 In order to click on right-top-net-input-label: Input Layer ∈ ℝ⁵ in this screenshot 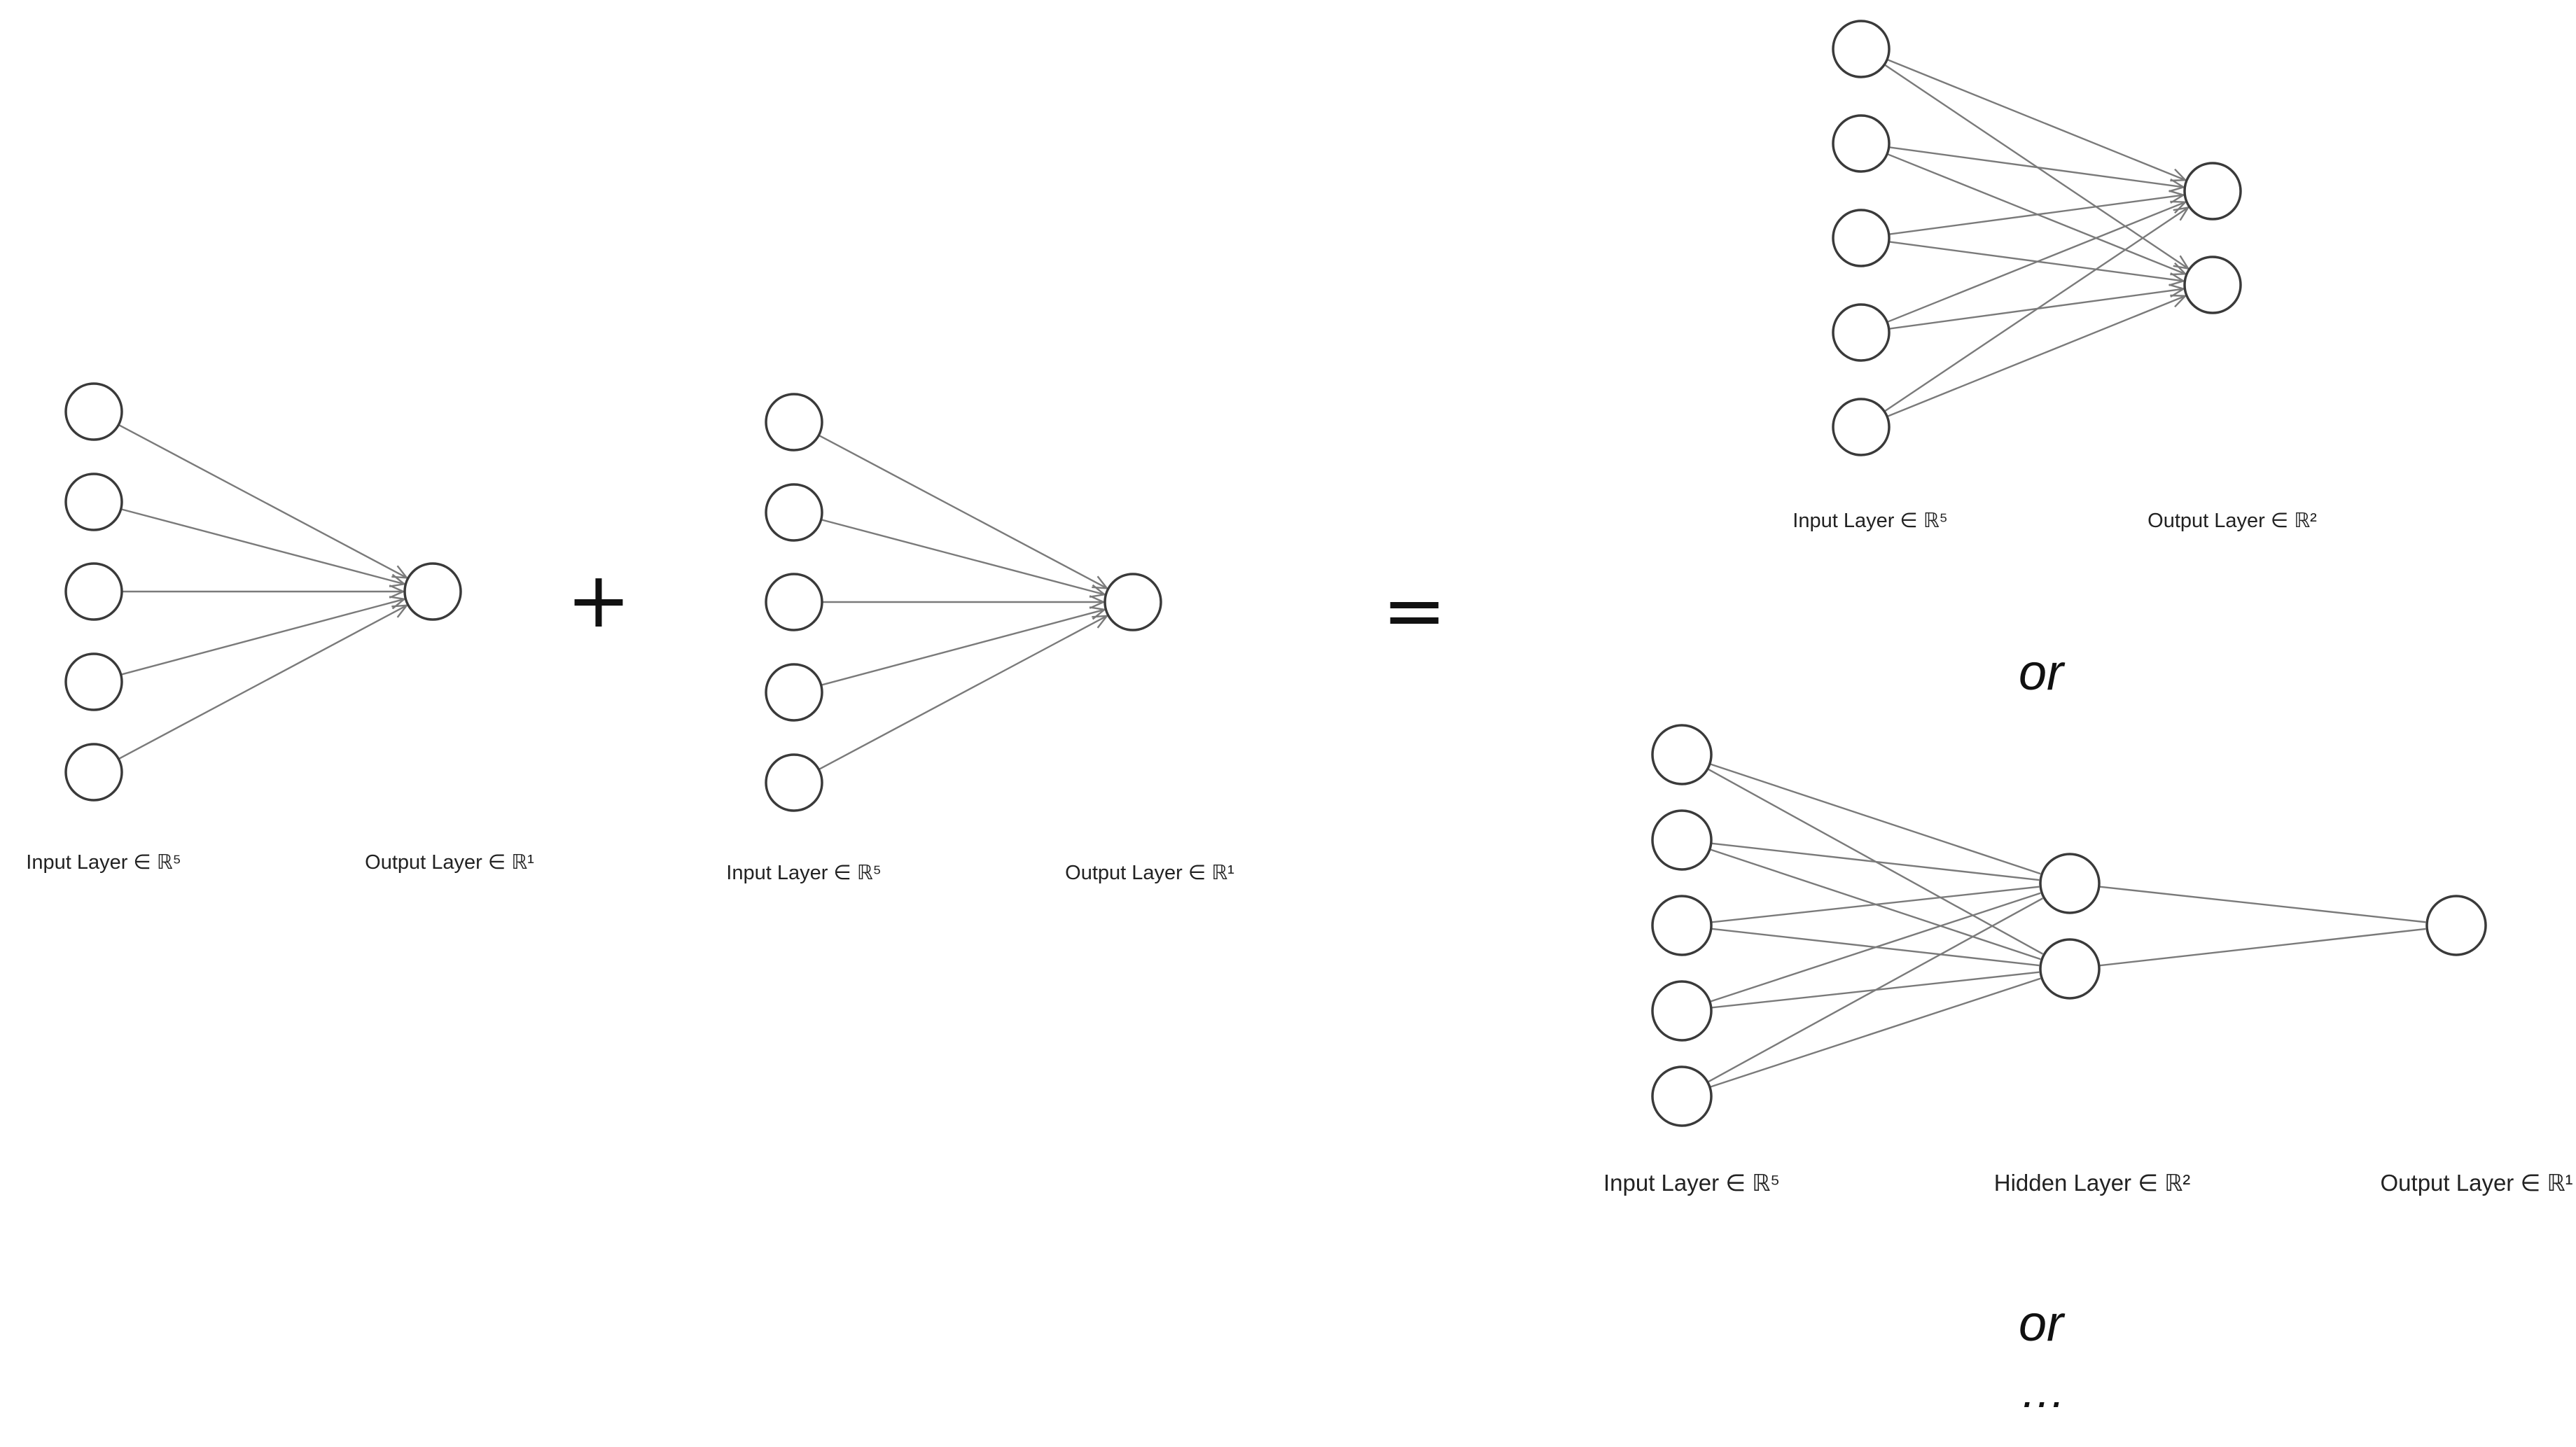, I will do `click(1869, 521)`.